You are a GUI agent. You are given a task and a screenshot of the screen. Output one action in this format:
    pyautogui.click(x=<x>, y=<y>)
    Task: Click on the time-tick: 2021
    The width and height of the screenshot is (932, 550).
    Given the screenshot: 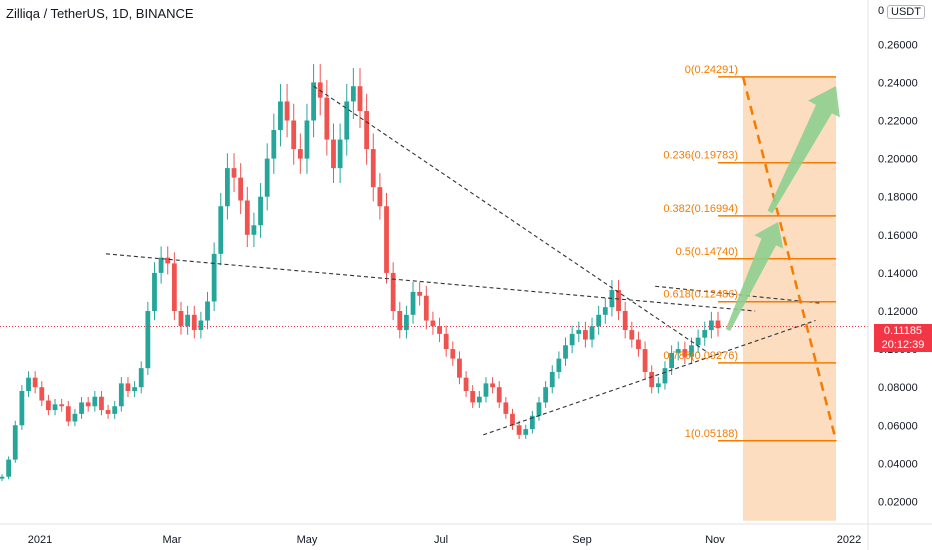 What is the action you would take?
    pyautogui.click(x=40, y=540)
    